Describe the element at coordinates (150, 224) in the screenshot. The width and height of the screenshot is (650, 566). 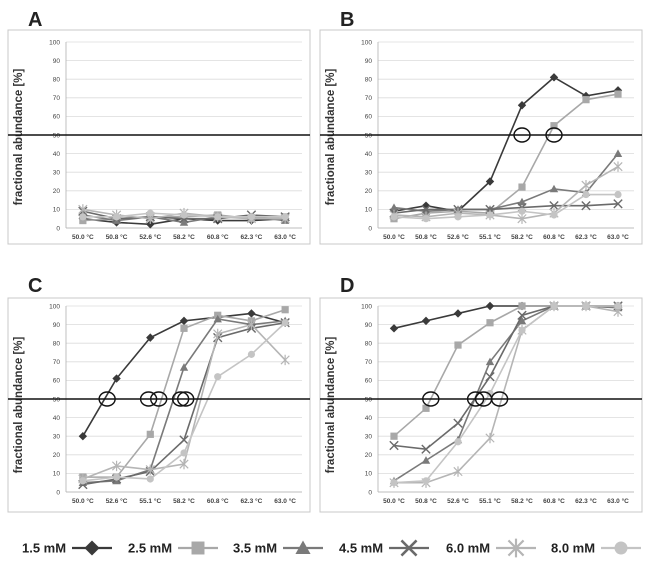
I see `panel-a-series-1-5-mm-point` at that location.